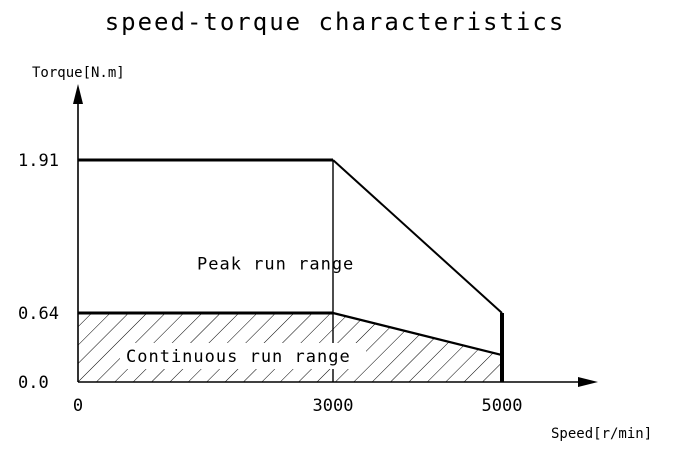 Image resolution: width=675 pixels, height=452 pixels. Describe the element at coordinates (588, 382) in the screenshot. I see `x-axis-arrow` at that location.